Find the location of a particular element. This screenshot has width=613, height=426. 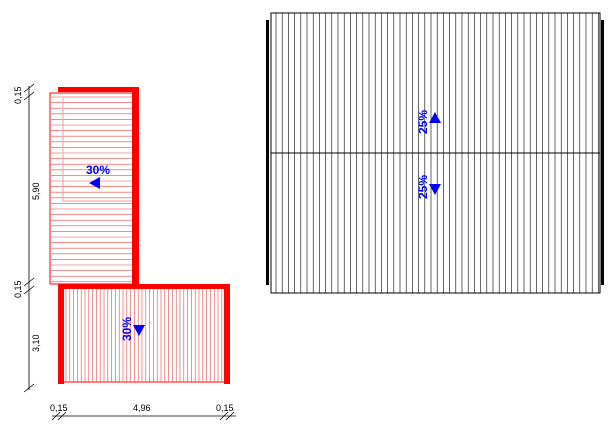

vertical-dimension-ticks is located at coordinates (29, 238).